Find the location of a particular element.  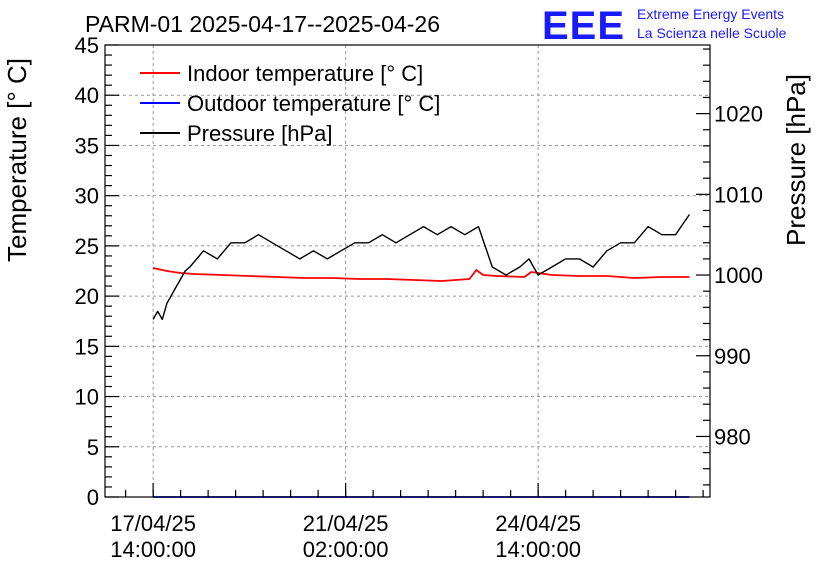

x-tick-label-date: 21/04/25 is located at coordinates (346, 523).